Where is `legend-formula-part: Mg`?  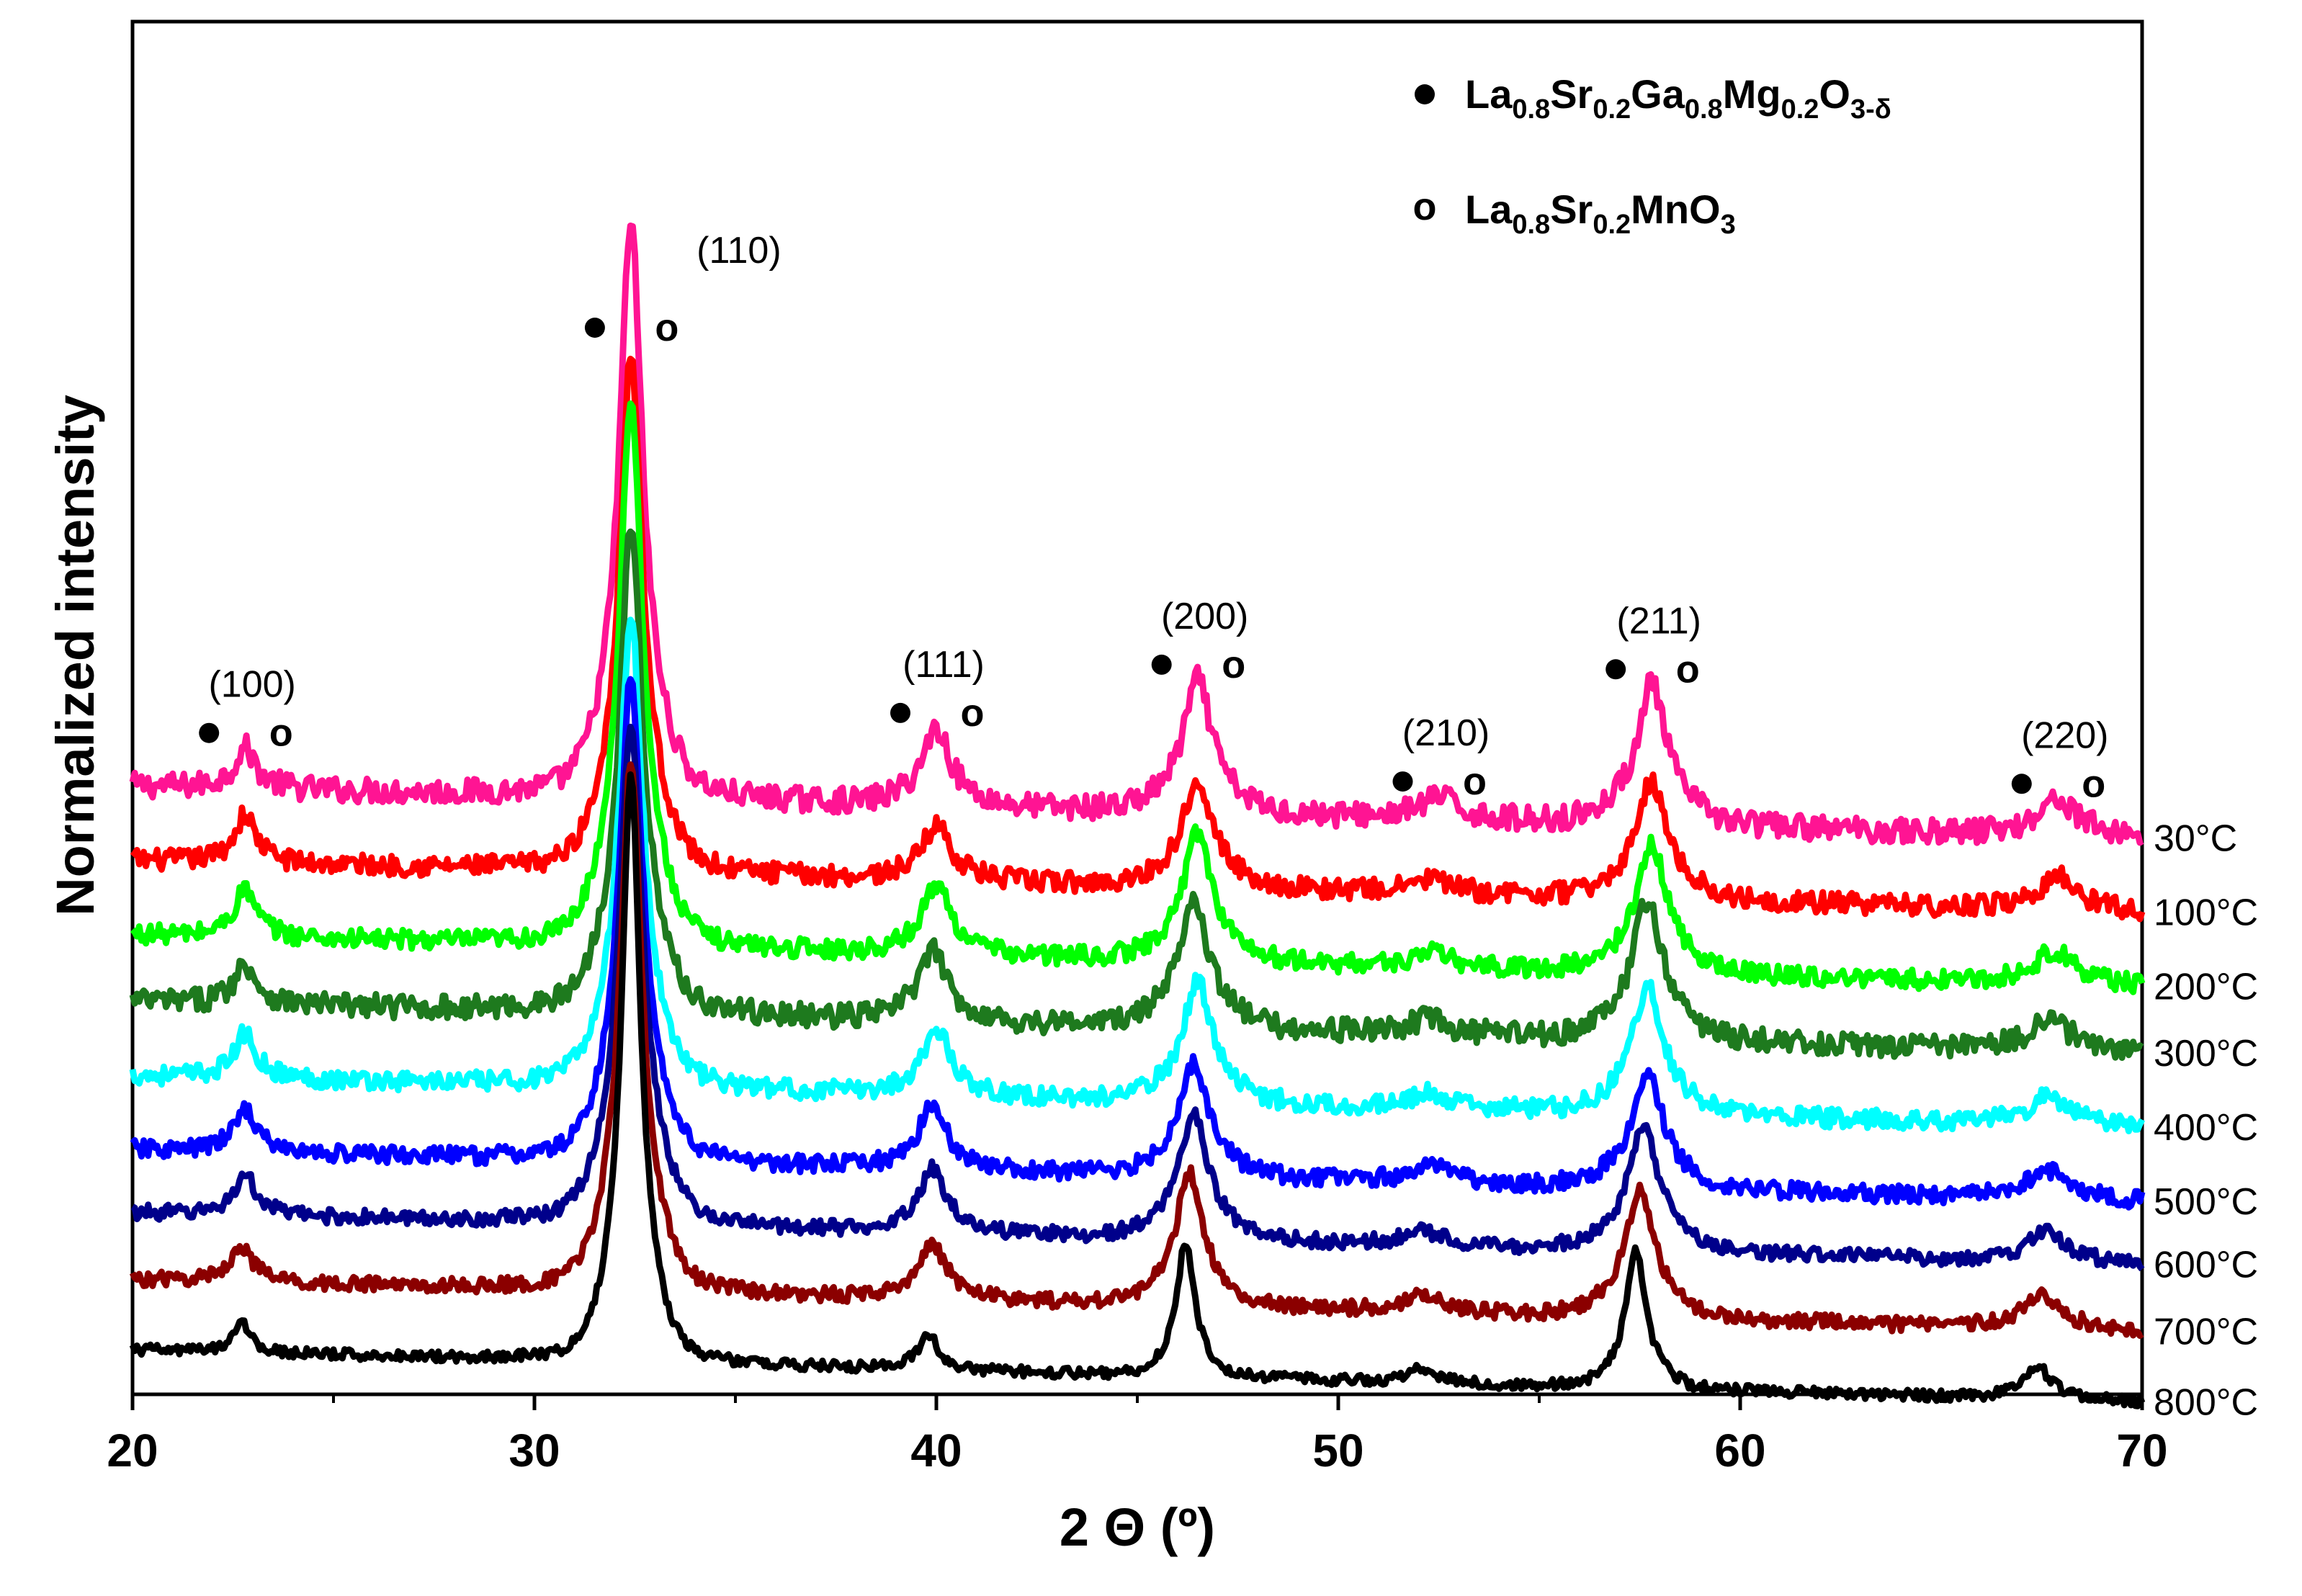 legend-formula-part: Mg is located at coordinates (1752, 94).